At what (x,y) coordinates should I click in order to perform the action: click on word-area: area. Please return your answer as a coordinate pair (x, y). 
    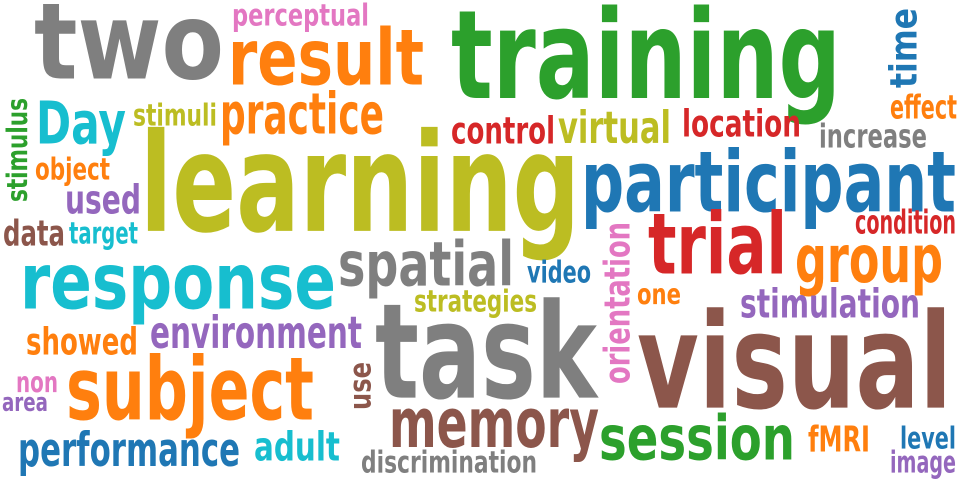
    Looking at the image, I should click on (33, 402).